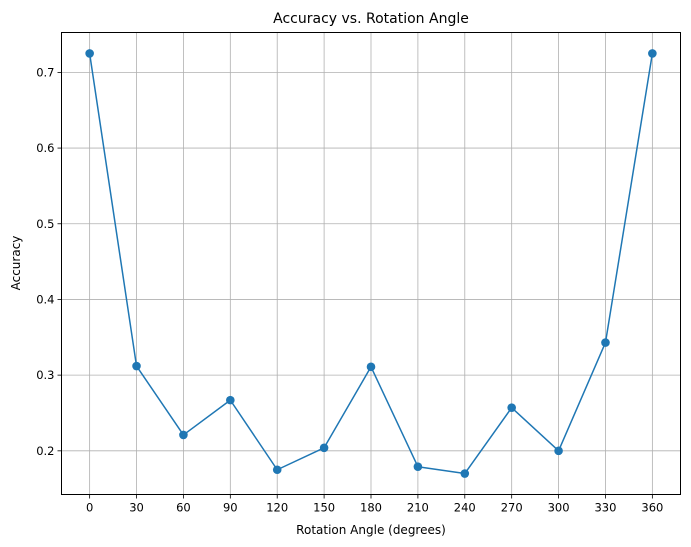 The image size is (691, 547). What do you see at coordinates (89, 508) in the screenshot?
I see `x-tick-label: 0` at bounding box center [89, 508].